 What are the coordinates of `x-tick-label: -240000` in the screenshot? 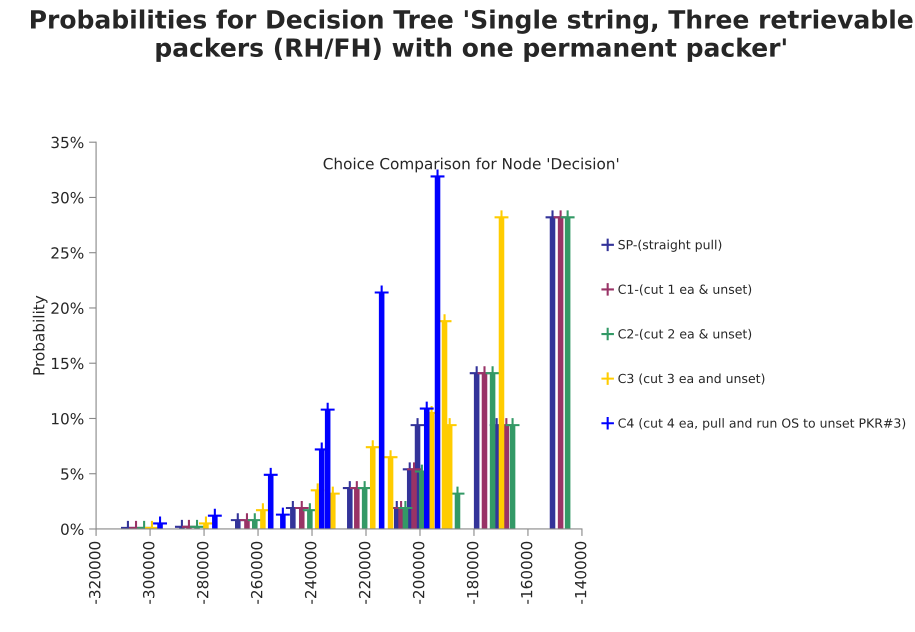 It's located at (310, 573).